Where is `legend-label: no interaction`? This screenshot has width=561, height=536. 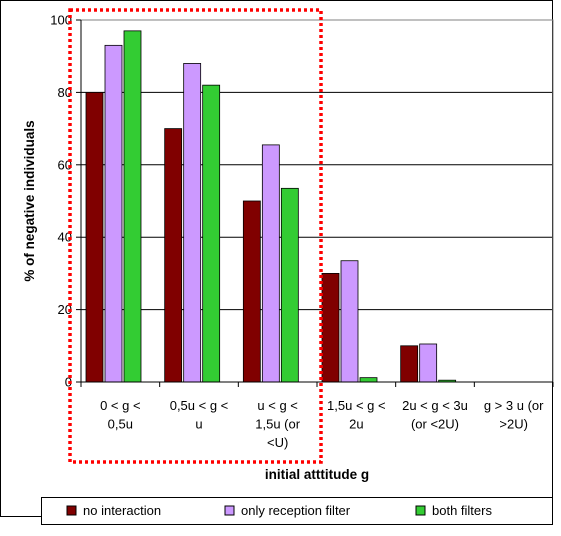 legend-label: no interaction is located at coordinates (122, 510).